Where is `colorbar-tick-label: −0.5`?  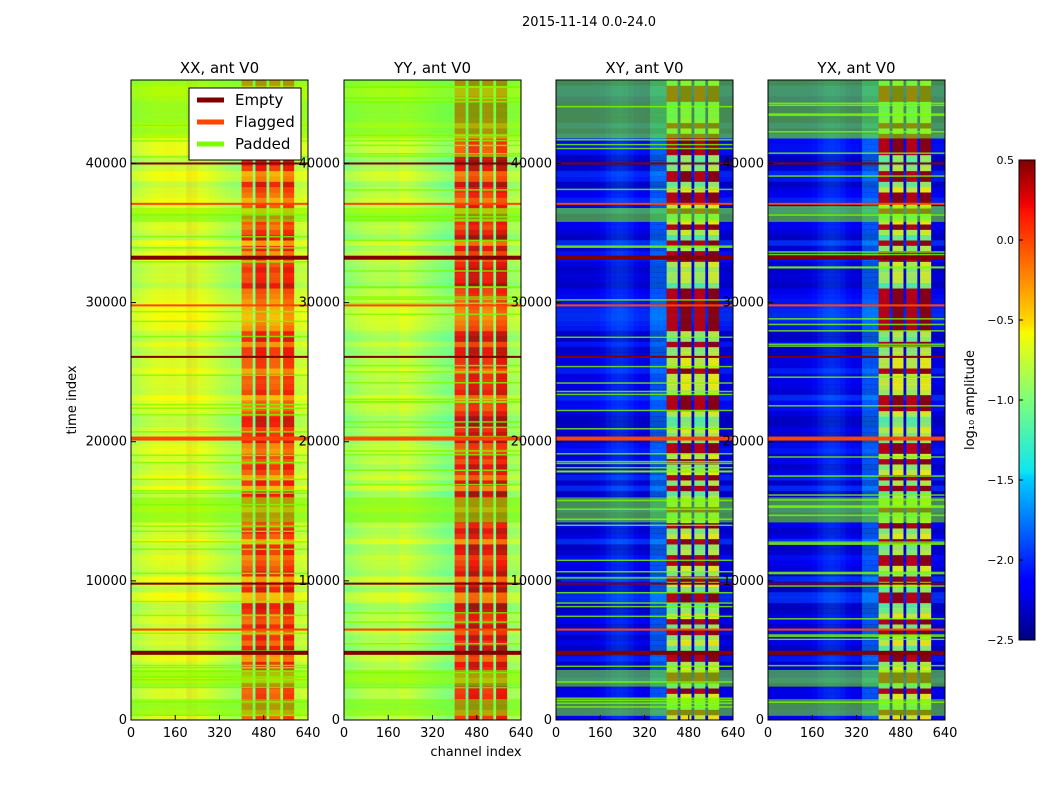 colorbar-tick-label: −0.5 is located at coordinates (1000, 320).